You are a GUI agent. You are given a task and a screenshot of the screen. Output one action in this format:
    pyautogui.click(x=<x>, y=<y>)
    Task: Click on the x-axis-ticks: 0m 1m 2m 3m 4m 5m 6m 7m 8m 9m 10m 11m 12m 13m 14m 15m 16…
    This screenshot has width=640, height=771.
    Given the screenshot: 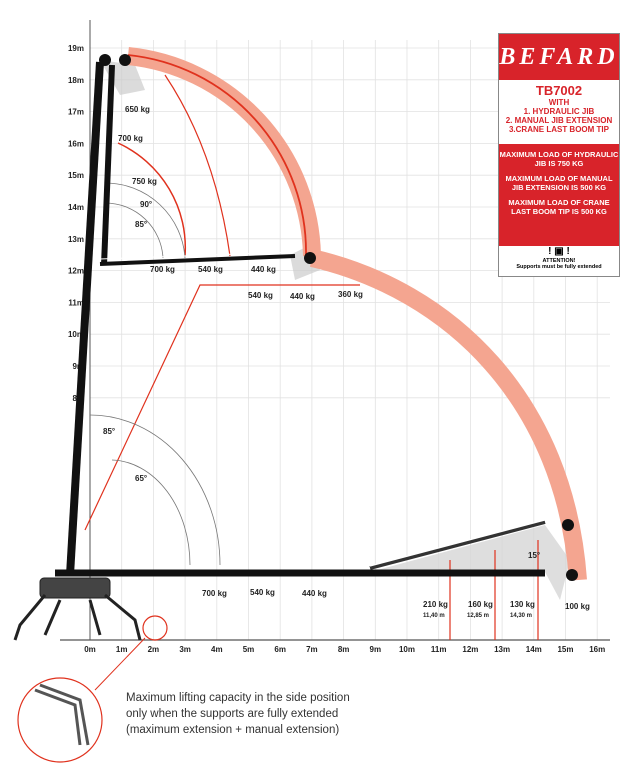 What is the action you would take?
    pyautogui.click(x=344, y=649)
    